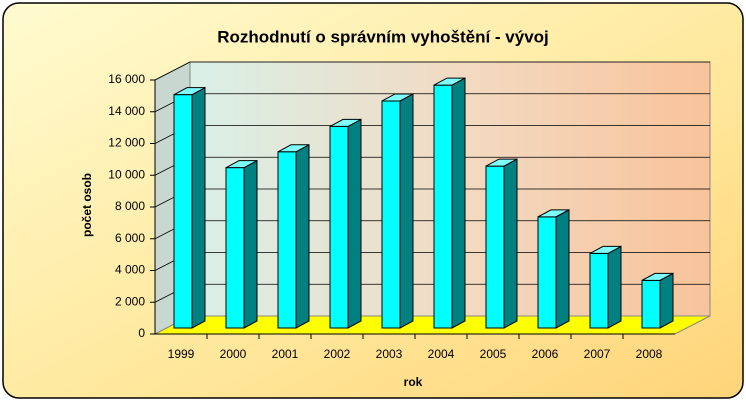 The image size is (746, 406). Describe the element at coordinates (130, 206) in the screenshot. I see `y-tick-label: 8 000` at that location.